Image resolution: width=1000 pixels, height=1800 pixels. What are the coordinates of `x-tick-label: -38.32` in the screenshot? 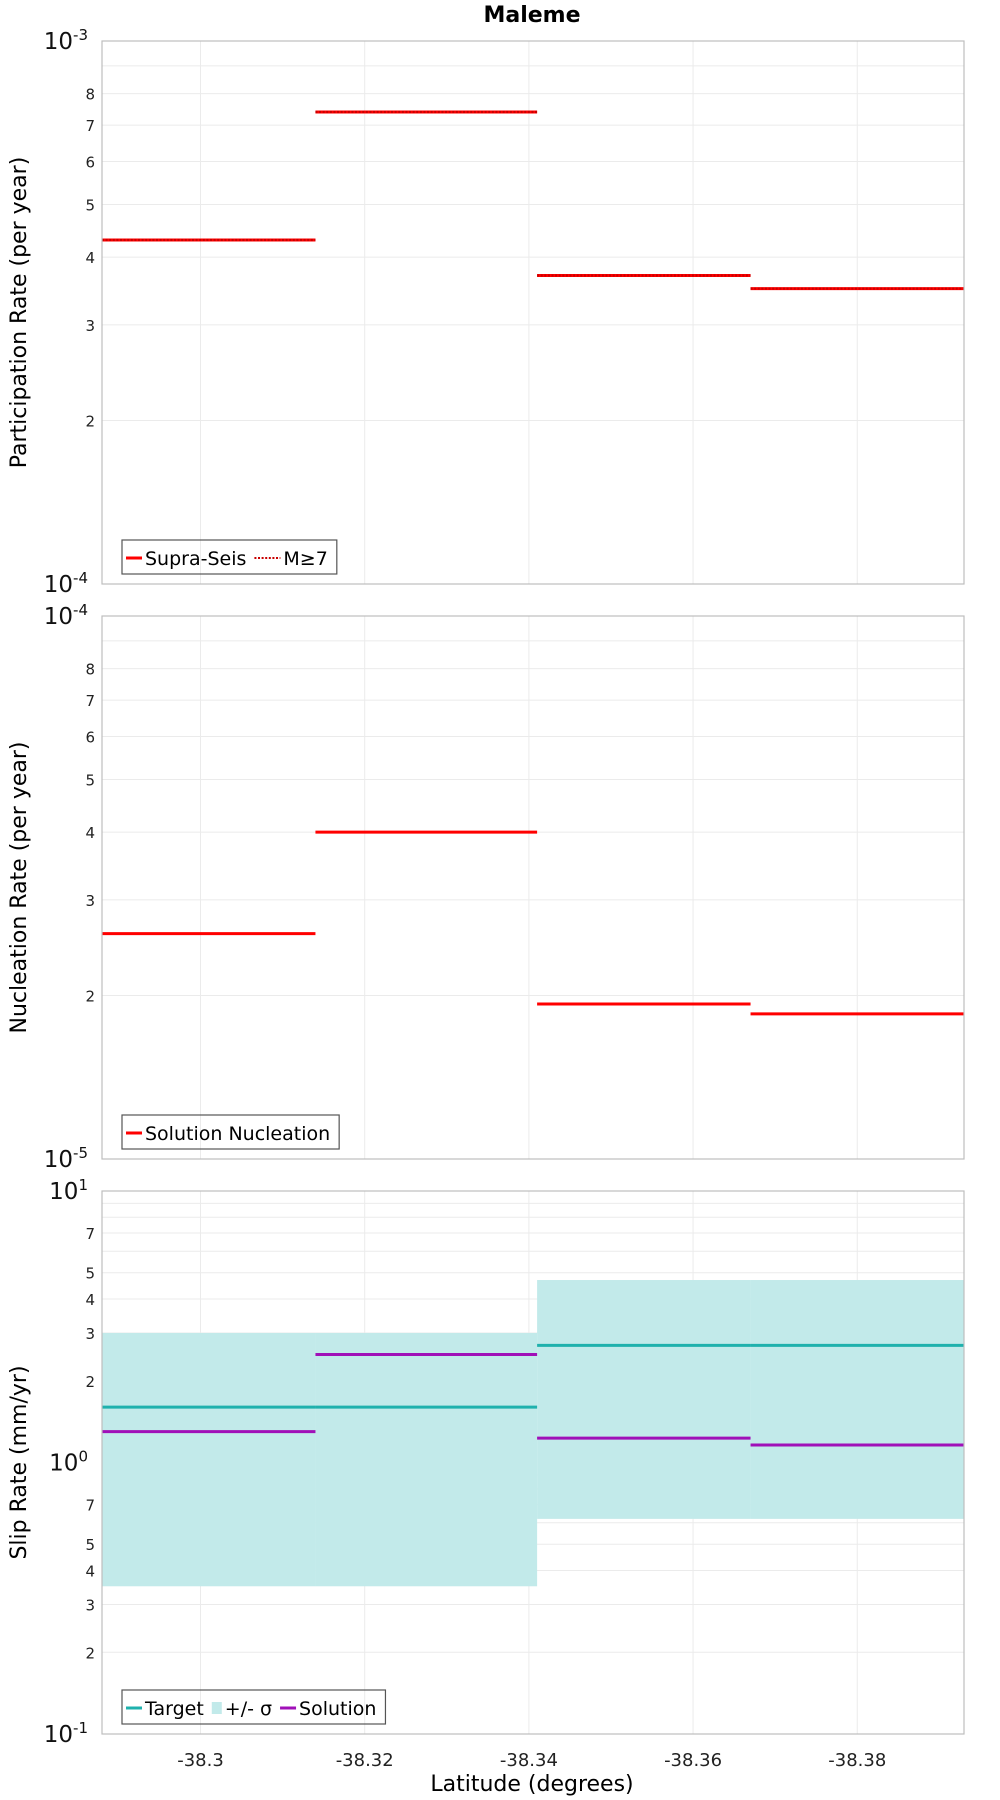 It's located at (365, 1760).